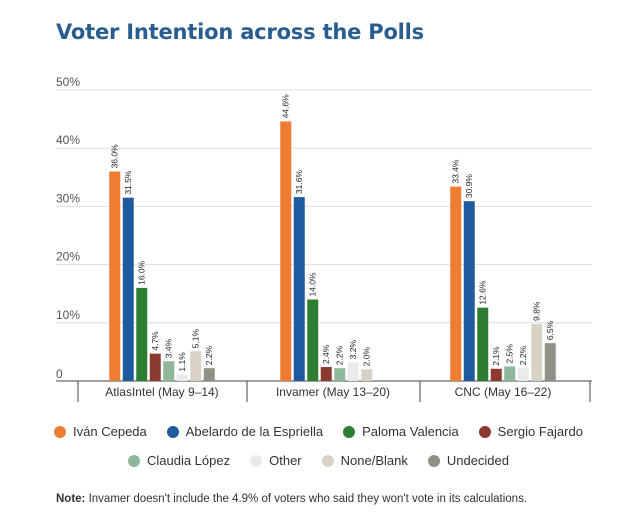 This screenshot has height=522, width=637. Describe the element at coordinates (318, 460) in the screenshot. I see `legend-row-2: Claudia López Other None/Blank Undecided` at that location.